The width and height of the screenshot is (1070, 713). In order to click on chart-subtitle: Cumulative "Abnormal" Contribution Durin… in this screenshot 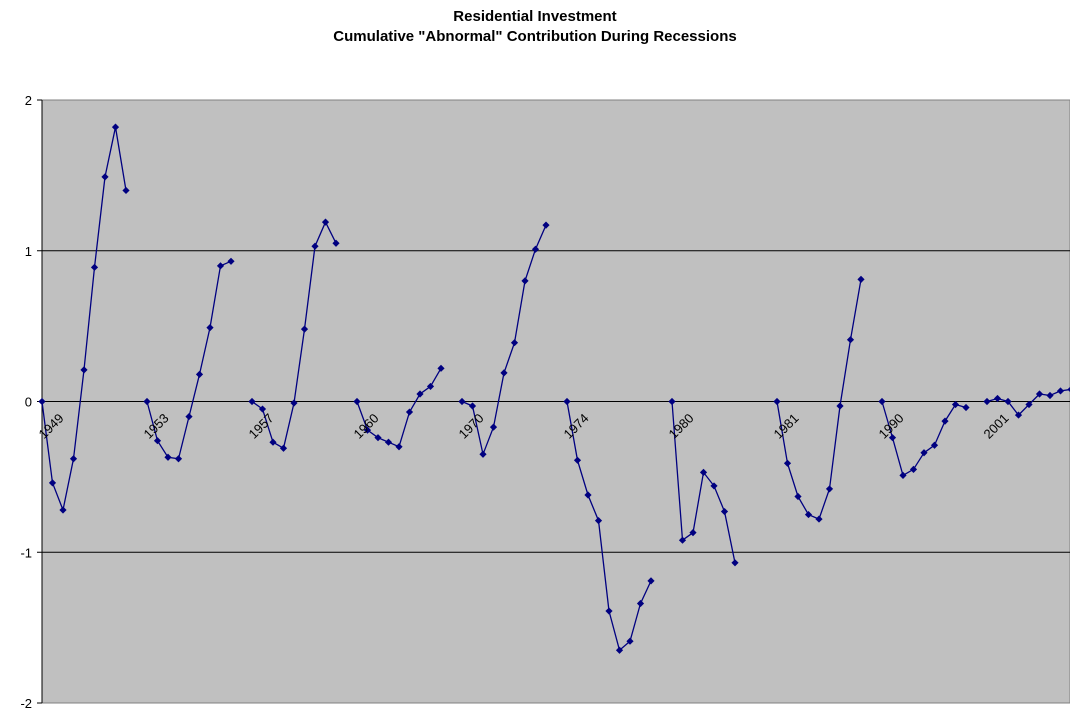, I will do `click(535, 36)`.